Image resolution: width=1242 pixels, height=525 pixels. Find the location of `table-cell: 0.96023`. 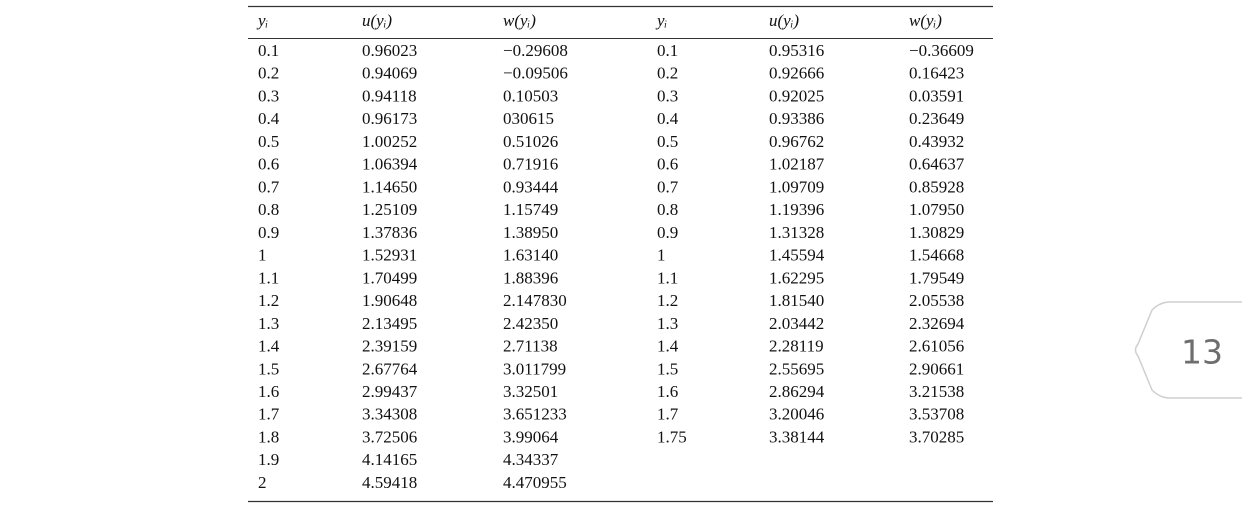

table-cell: 0.96023 is located at coordinates (389, 50).